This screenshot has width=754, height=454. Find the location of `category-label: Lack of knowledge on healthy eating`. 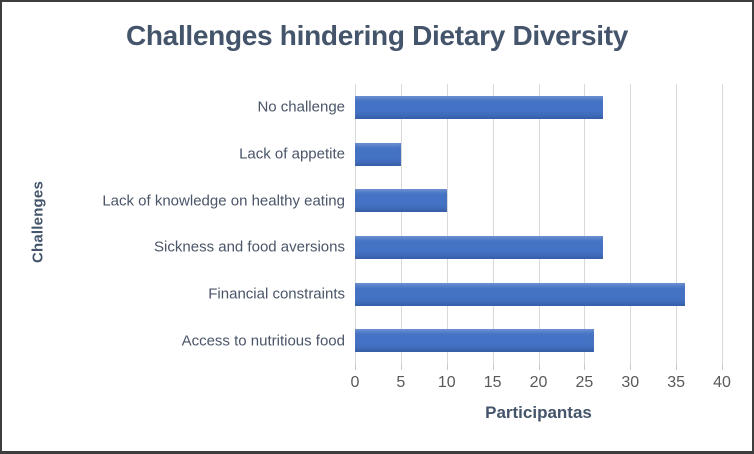

category-label: Lack of knowledge on healthy eating is located at coordinates (223, 201).